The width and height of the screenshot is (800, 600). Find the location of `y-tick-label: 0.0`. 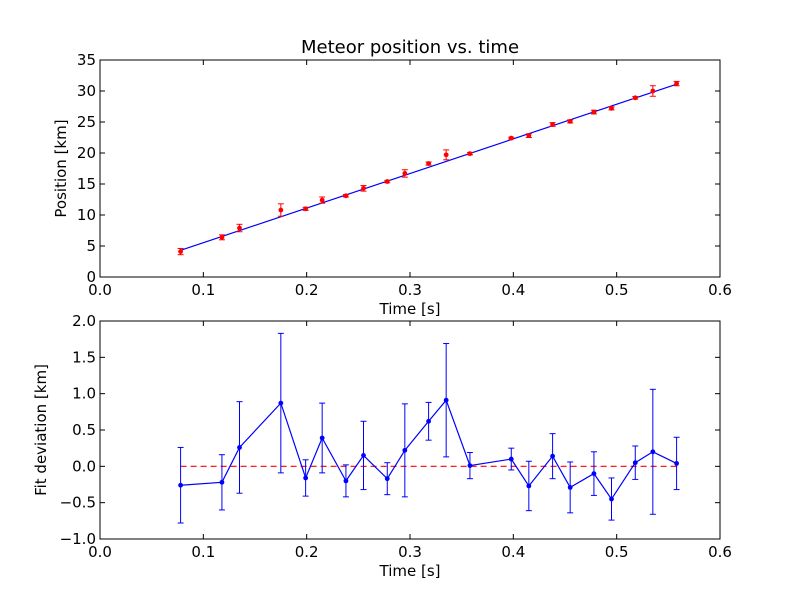

y-tick-label: 0.0 is located at coordinates (84, 466).